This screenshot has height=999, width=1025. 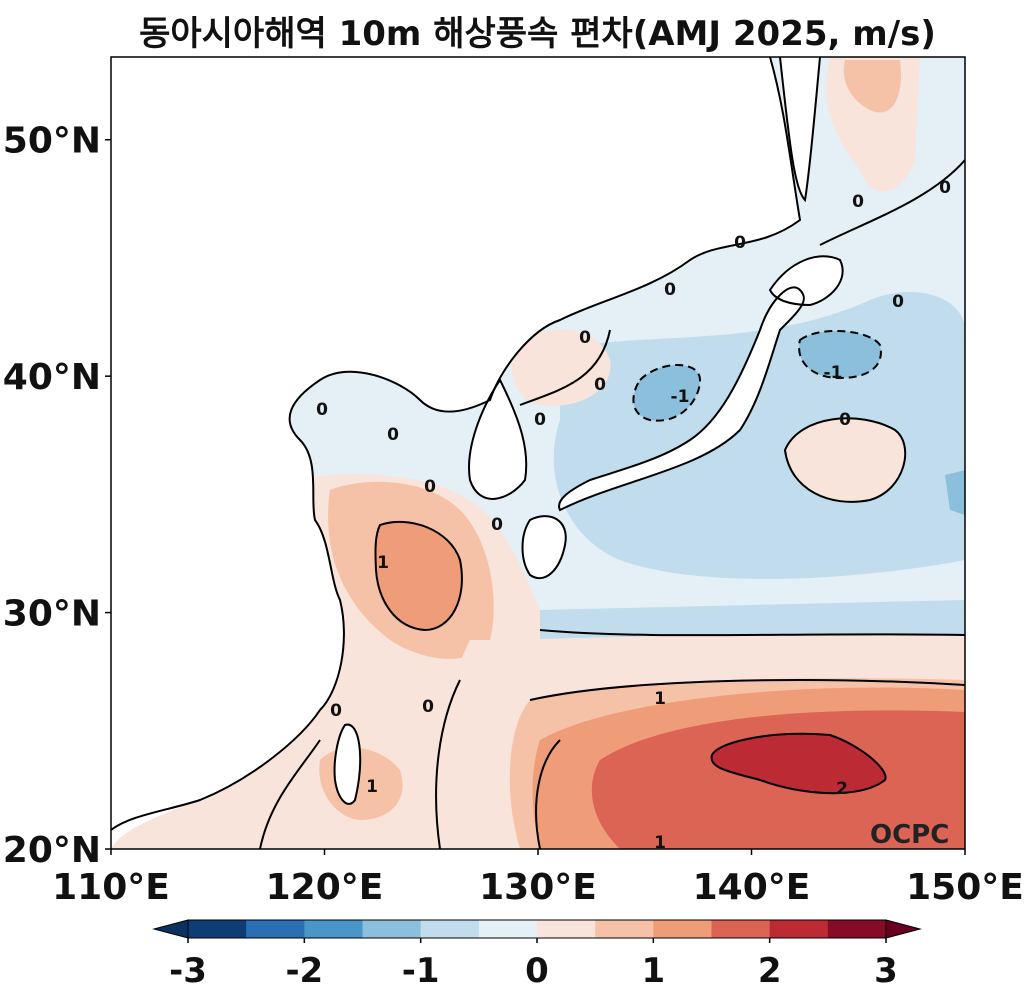 I want to click on credit-label: OCPC, so click(x=909, y=835).